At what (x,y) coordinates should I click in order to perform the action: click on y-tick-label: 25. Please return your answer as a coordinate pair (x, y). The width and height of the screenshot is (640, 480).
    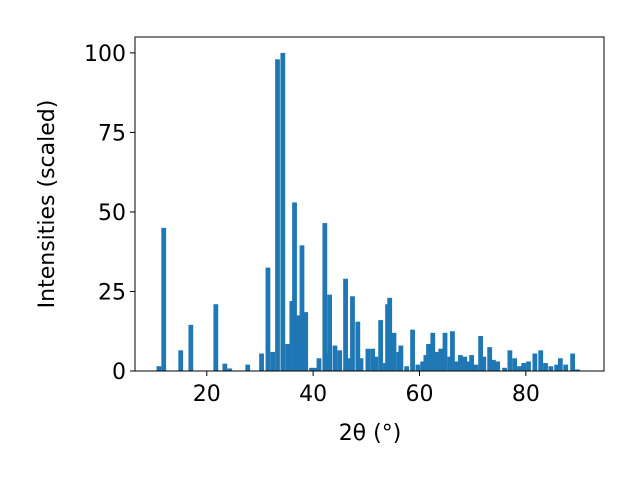
    Looking at the image, I should click on (112, 292).